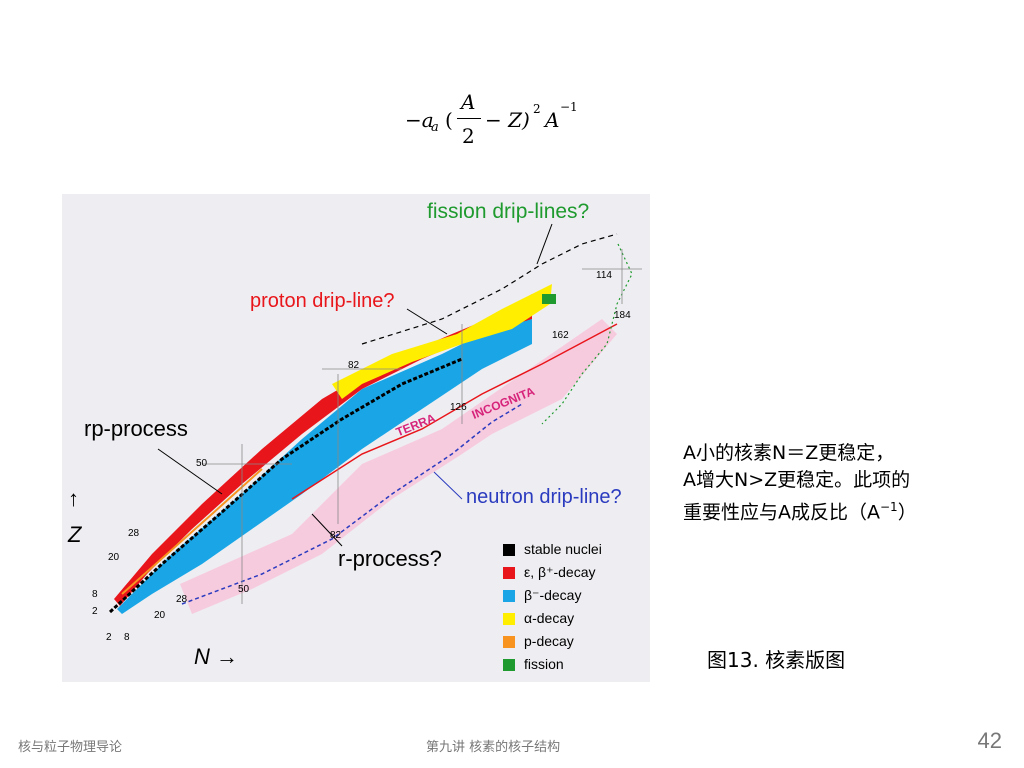  I want to click on page-number: 42, so click(989, 740).